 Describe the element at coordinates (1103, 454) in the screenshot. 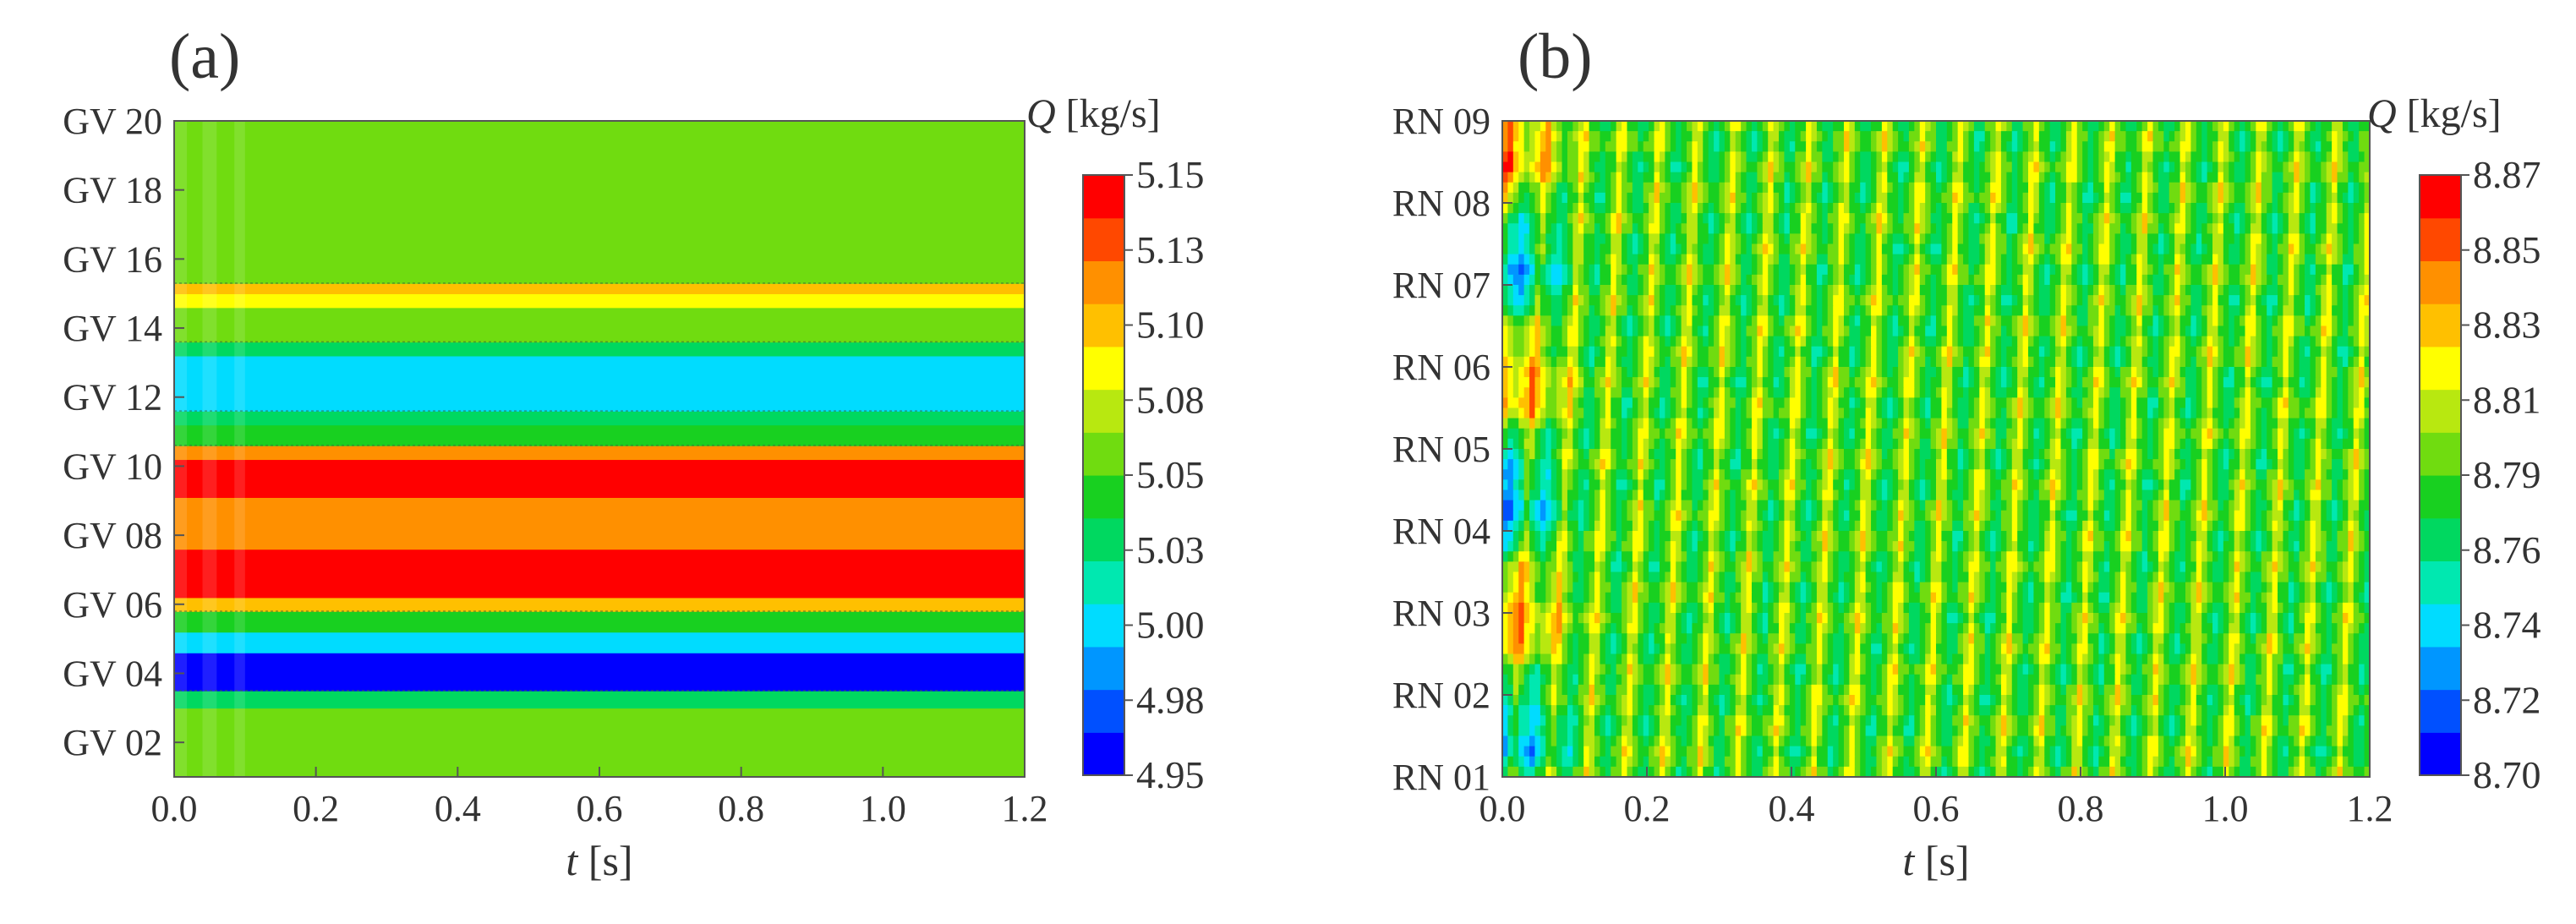

I see `a-colorbar-cell` at that location.